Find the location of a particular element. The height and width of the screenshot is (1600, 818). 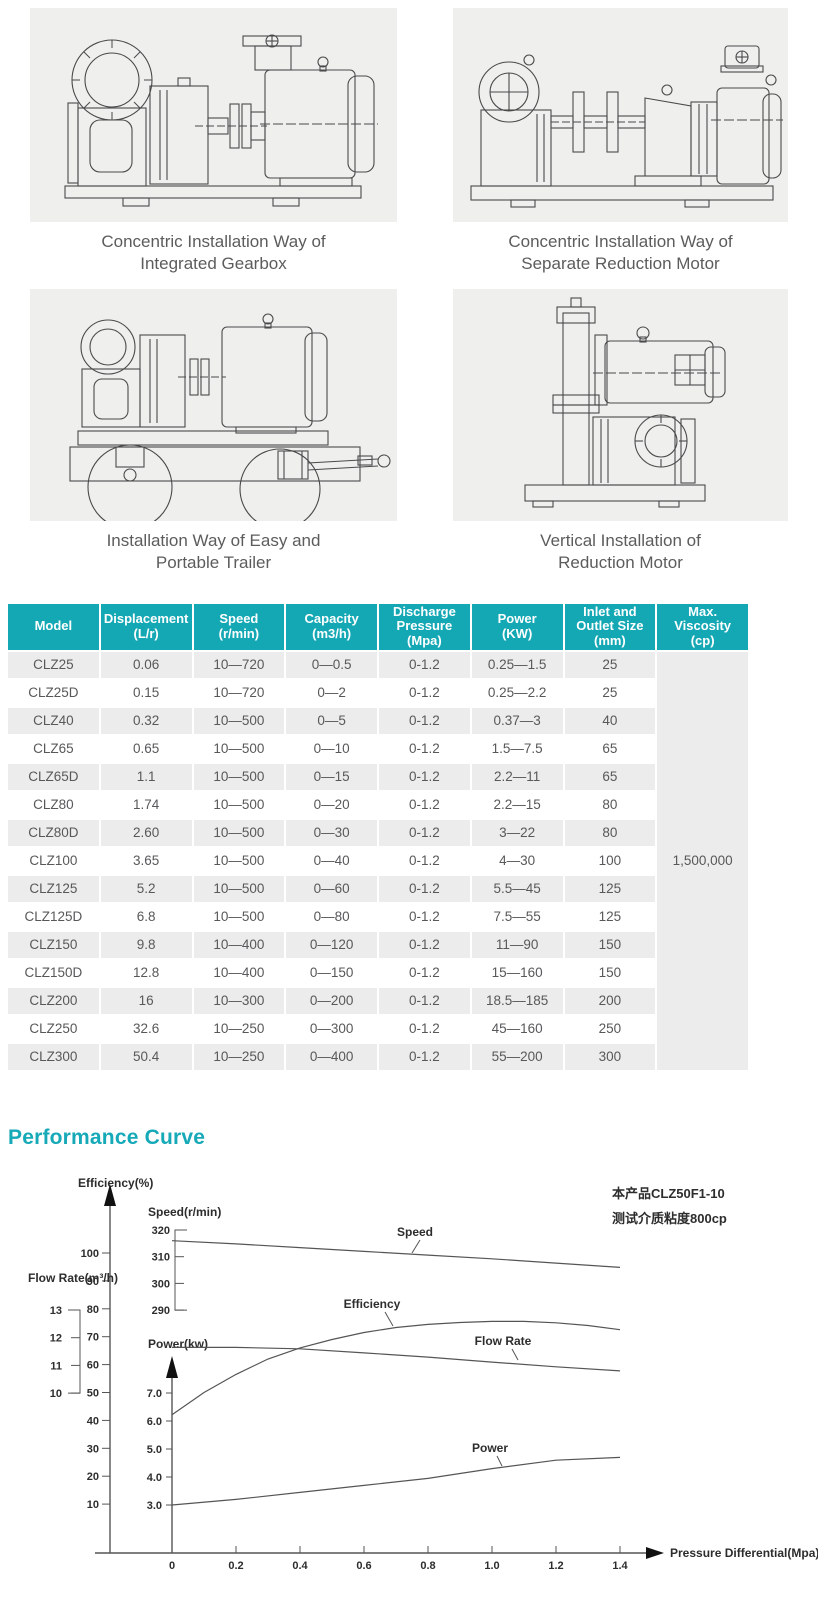

table-cell: 0—15 is located at coordinates (331, 776).